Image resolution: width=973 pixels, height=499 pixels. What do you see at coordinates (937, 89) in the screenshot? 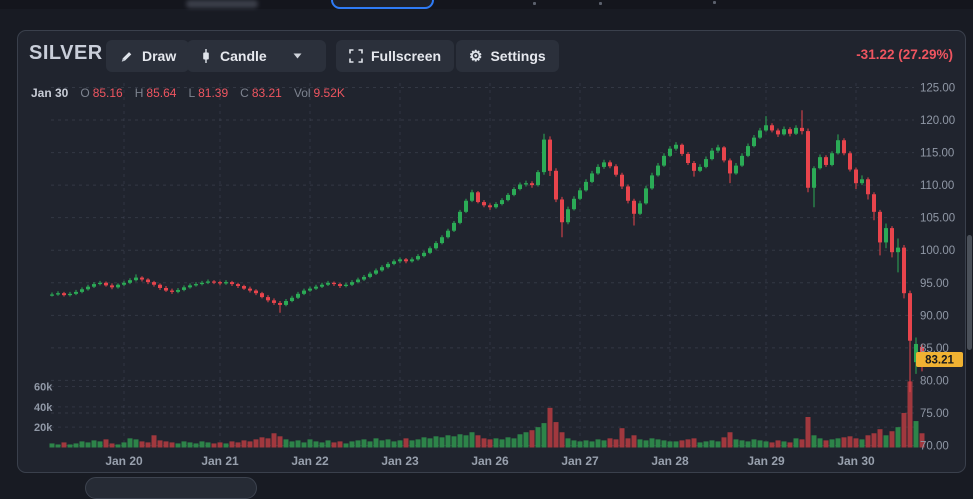
I see `svg-text: 125.00` at bounding box center [937, 89].